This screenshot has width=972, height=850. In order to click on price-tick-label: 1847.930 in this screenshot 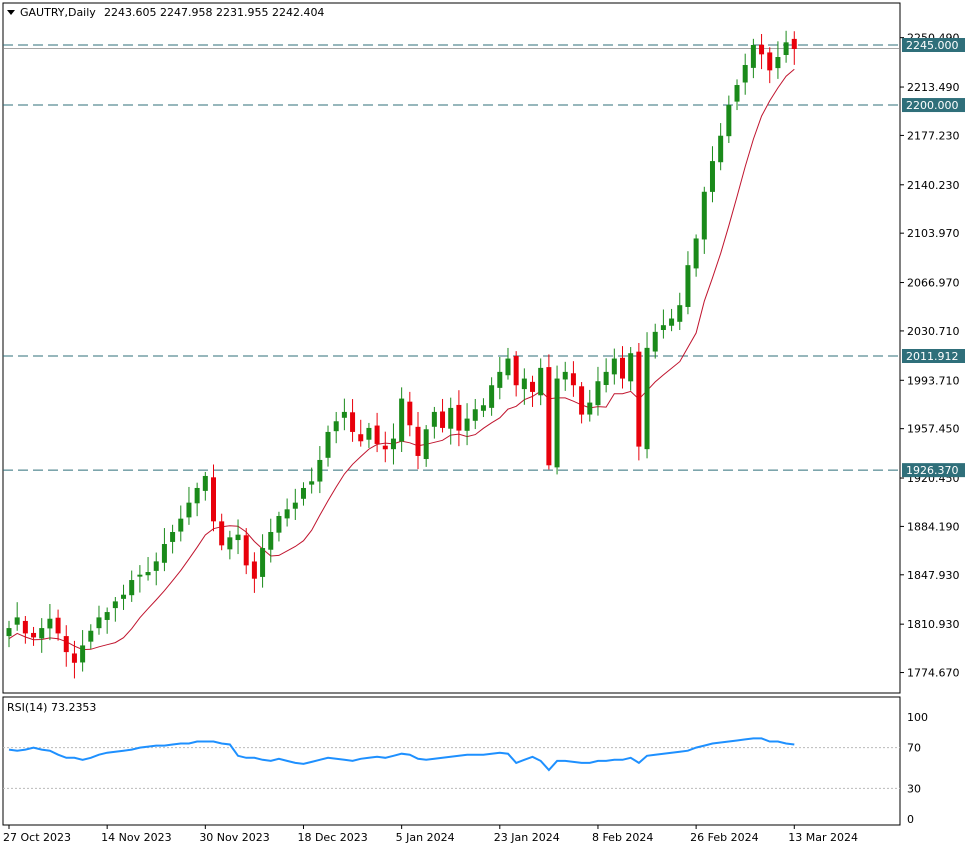, I will do `click(933, 575)`.